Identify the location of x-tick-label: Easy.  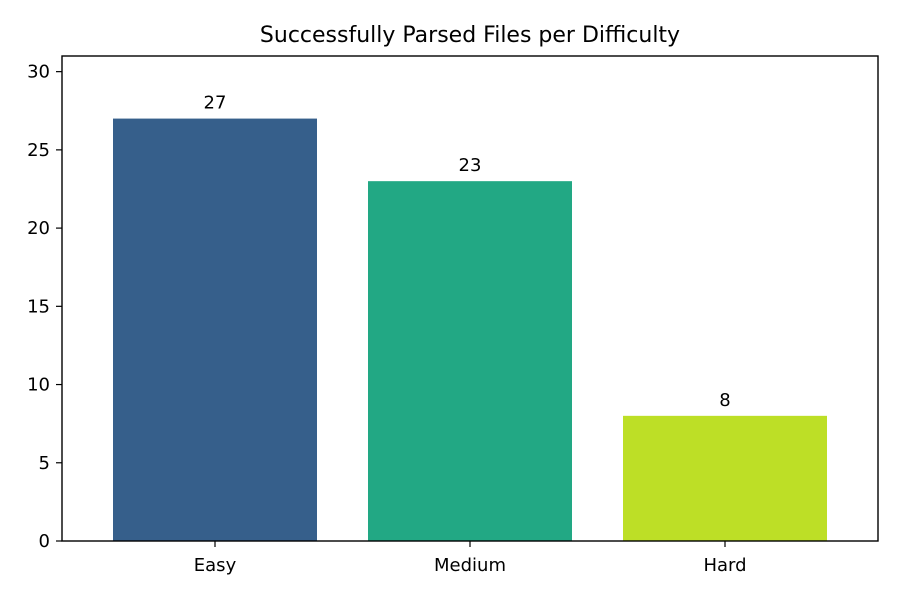
(215, 565).